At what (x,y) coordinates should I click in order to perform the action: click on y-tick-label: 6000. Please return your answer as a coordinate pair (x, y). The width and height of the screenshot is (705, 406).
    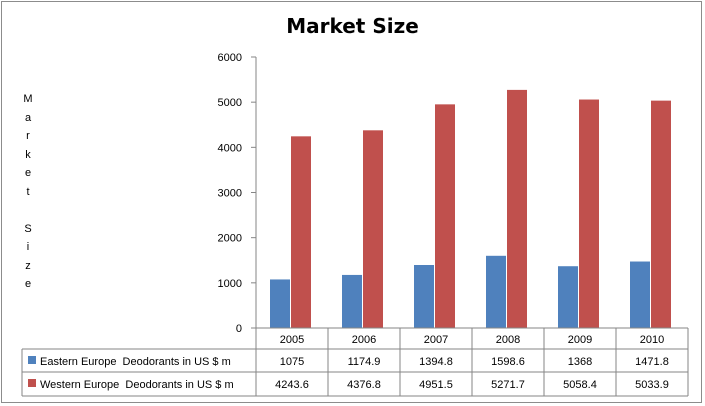
    Looking at the image, I should click on (230, 58).